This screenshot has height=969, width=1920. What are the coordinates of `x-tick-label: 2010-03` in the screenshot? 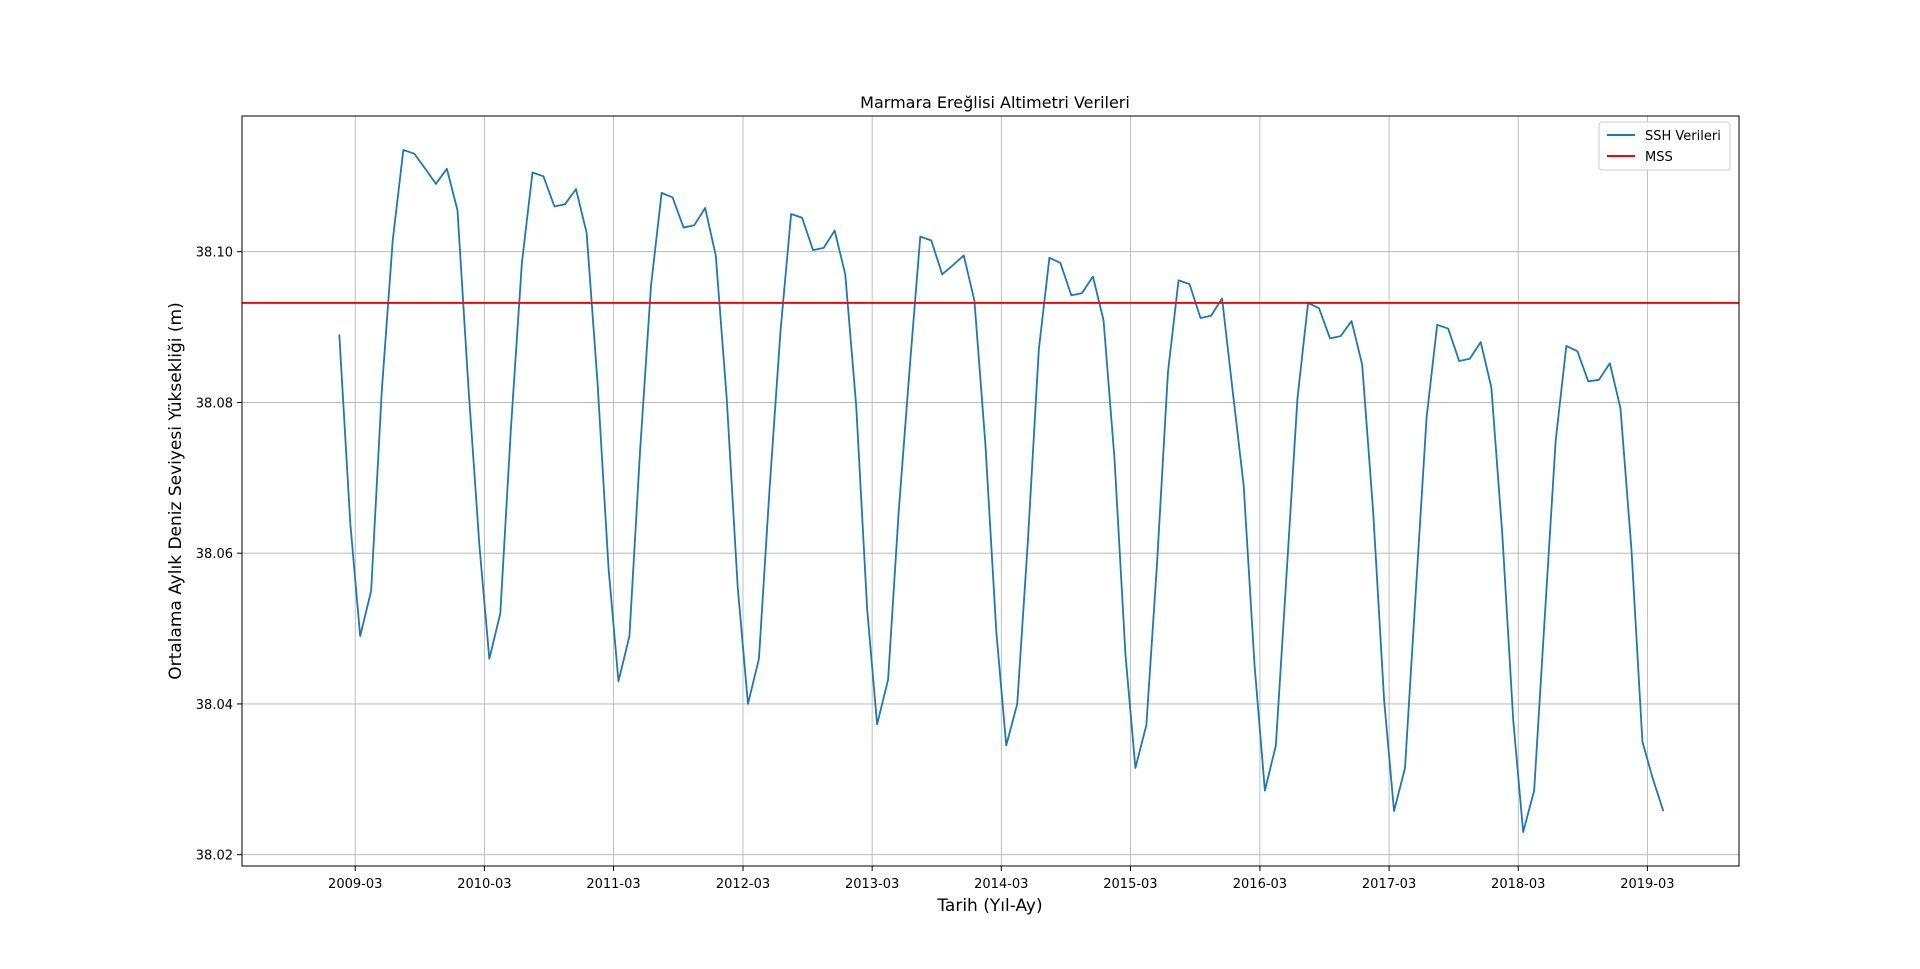 It's located at (484, 884).